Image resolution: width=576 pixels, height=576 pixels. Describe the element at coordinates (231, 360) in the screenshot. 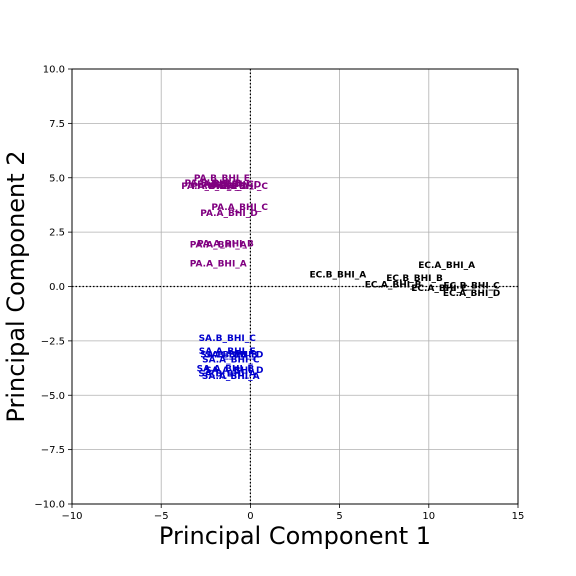

I see `point-label: SA.A_BHI_C` at that location.